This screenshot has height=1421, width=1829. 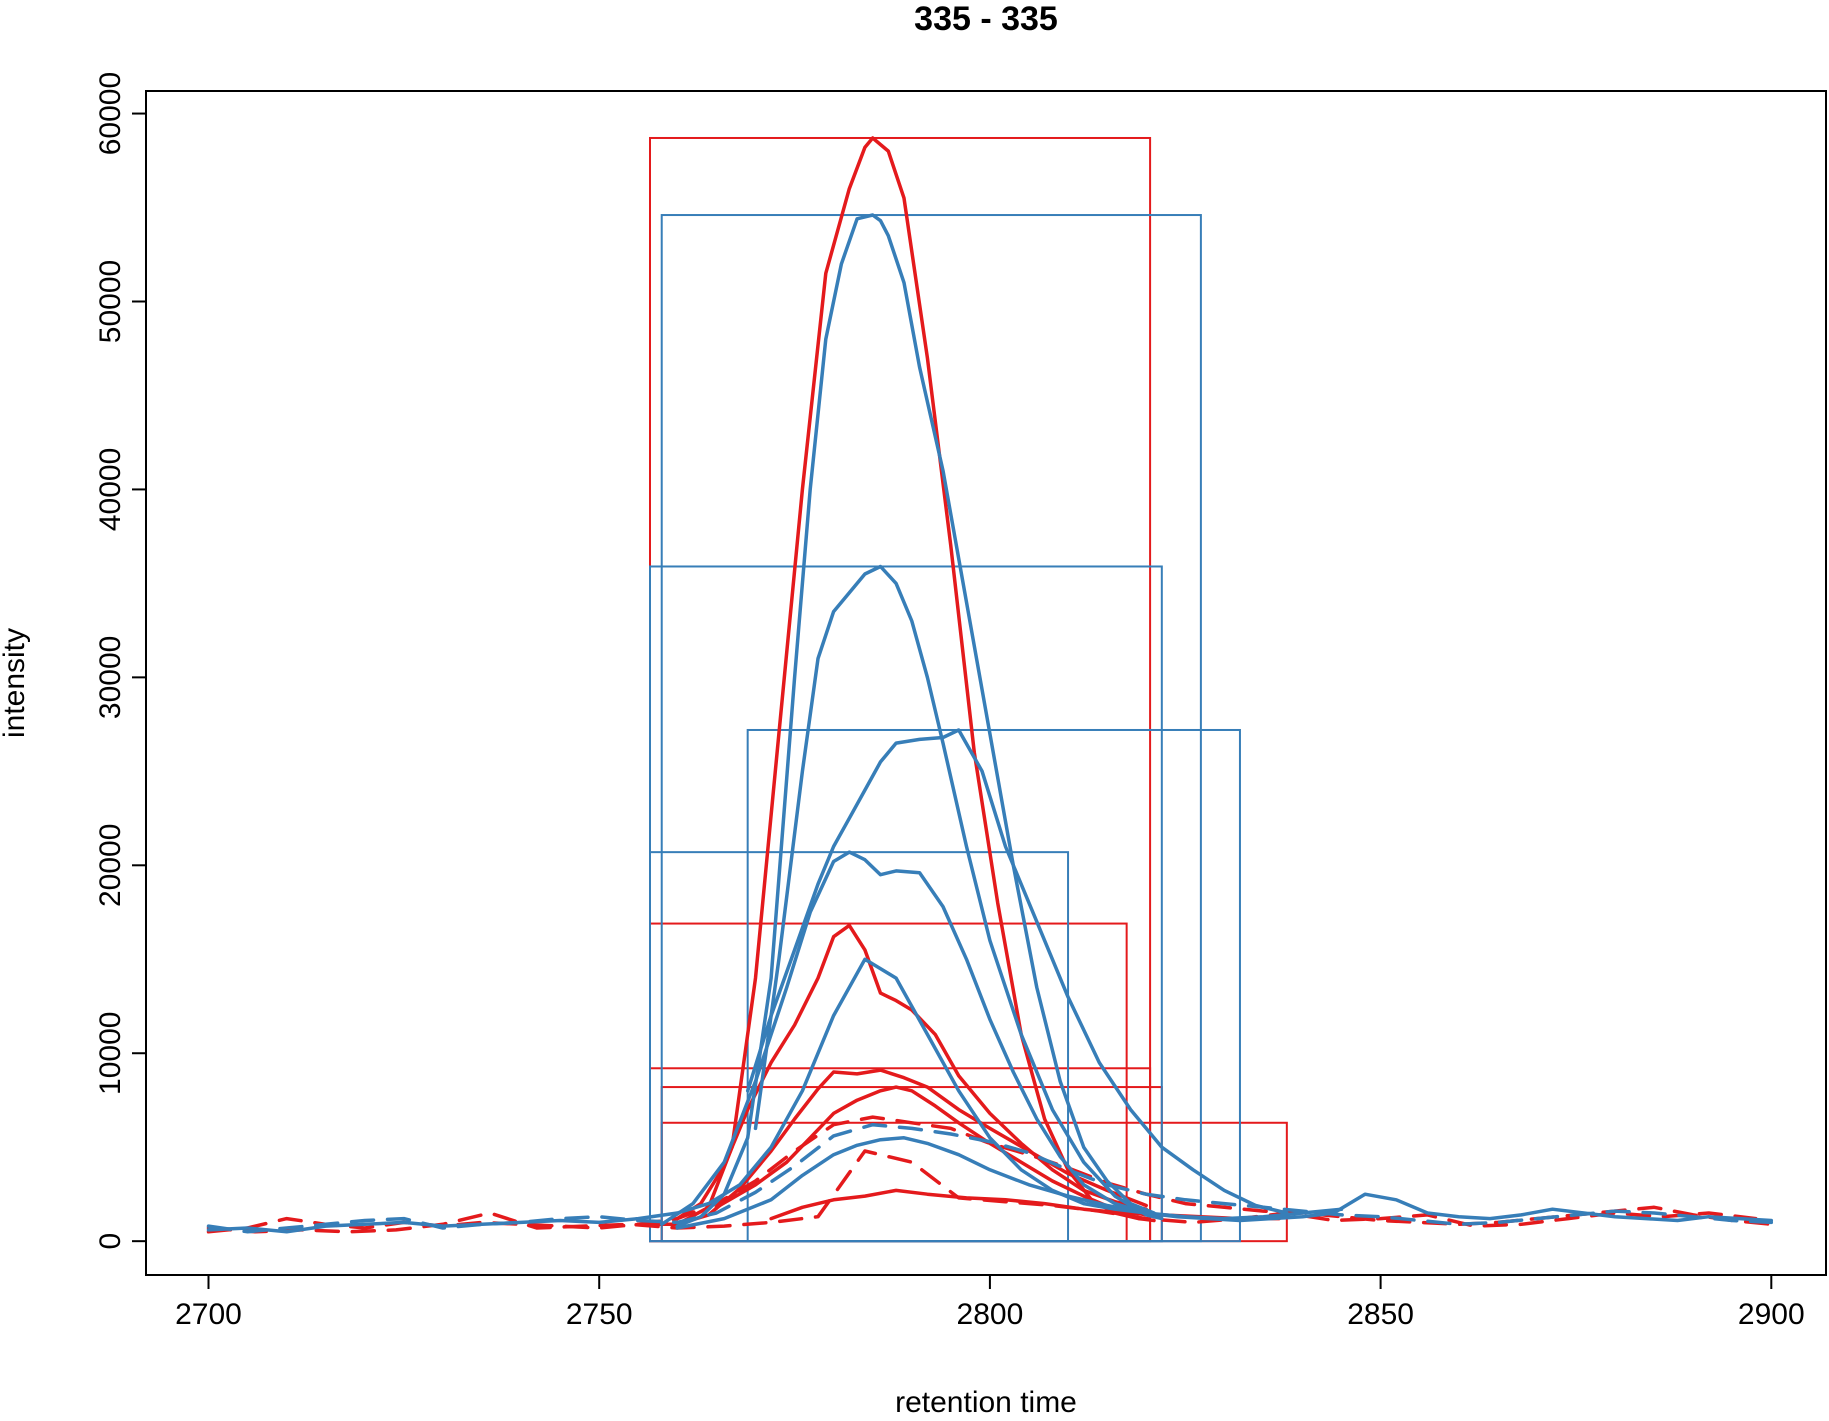 I want to click on y-tick-label: 10000, so click(x=110, y=1053).